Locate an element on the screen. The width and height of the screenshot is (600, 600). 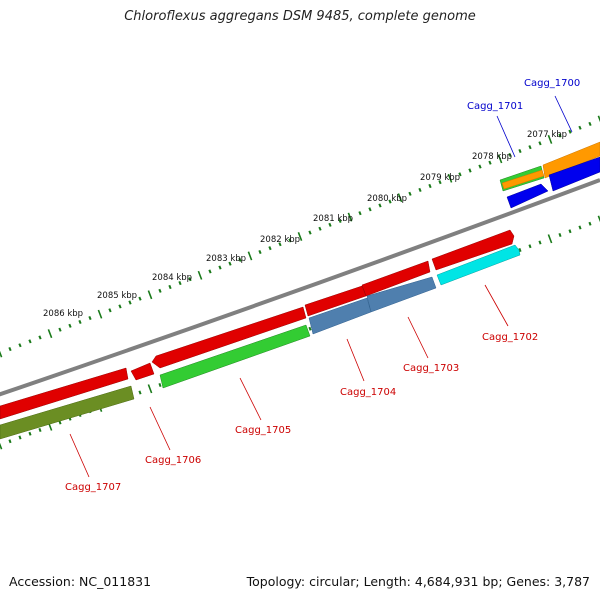
scale-label-2081: 2081 kbp is located at coordinates (333, 219).